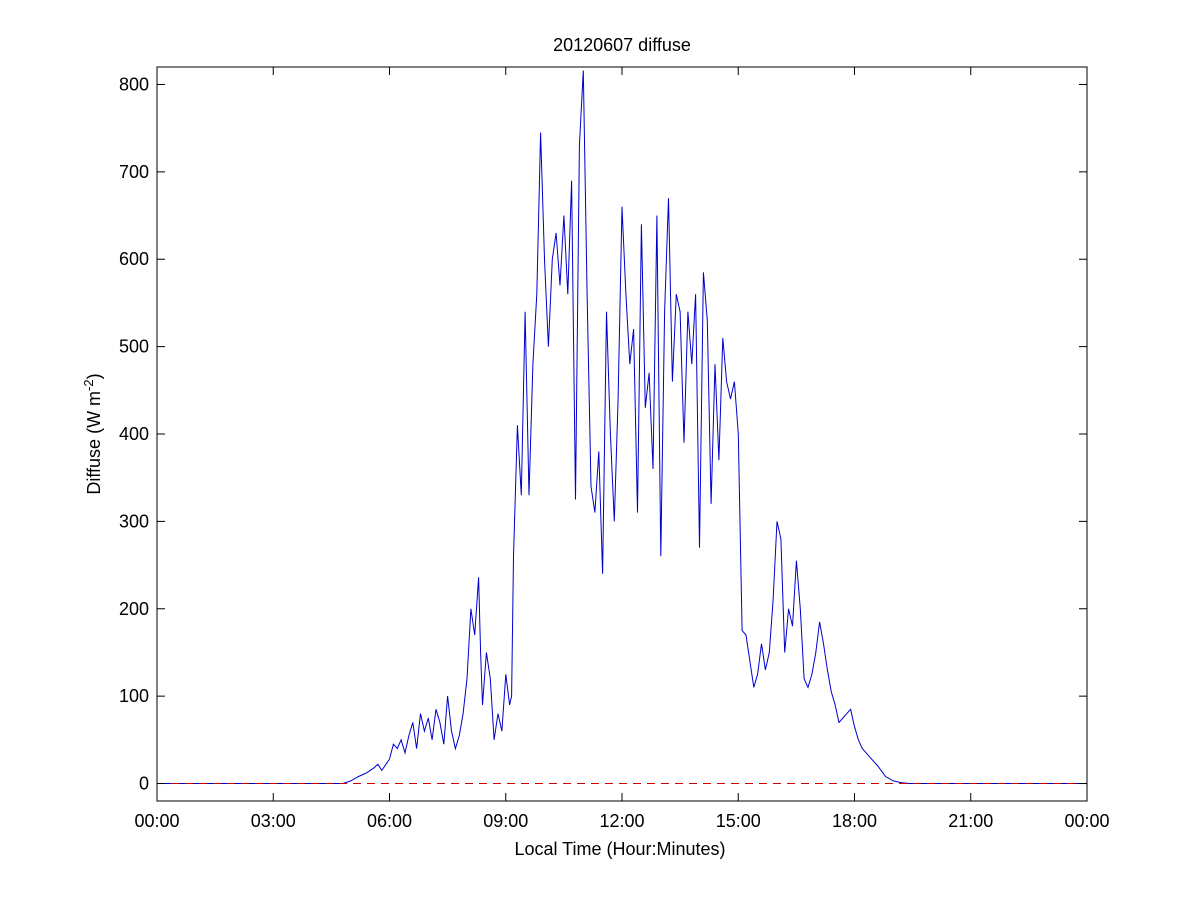 This screenshot has width=1201, height=901. What do you see at coordinates (134, 521) in the screenshot?
I see `y-tick-label: 300` at bounding box center [134, 521].